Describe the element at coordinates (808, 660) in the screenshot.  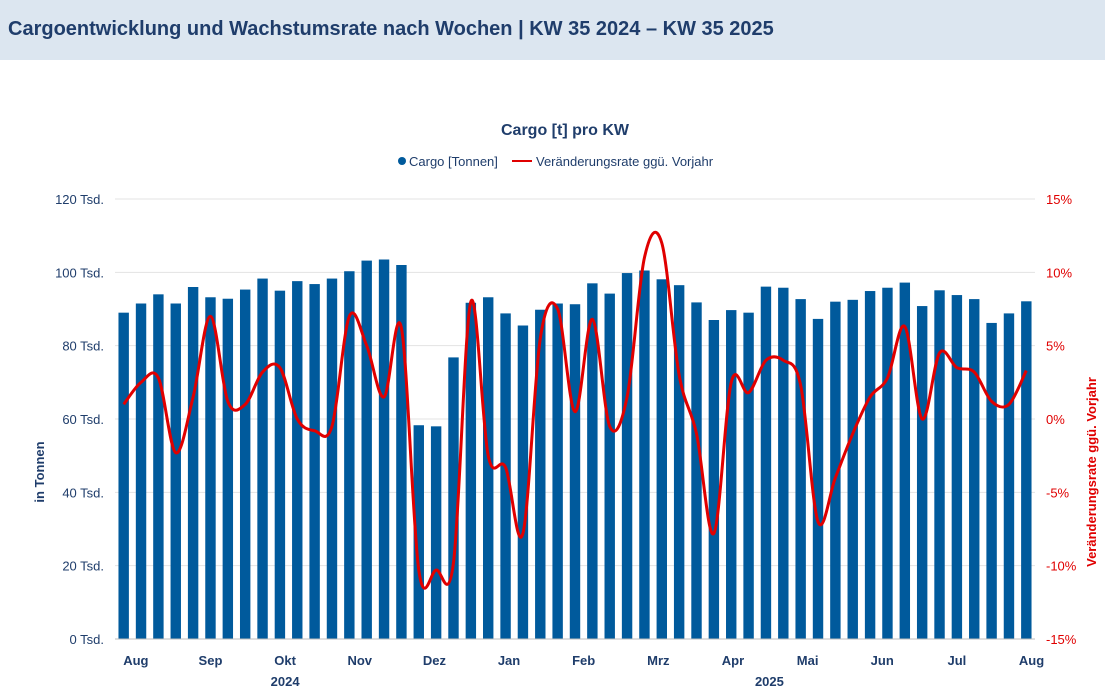
I see `x-month-label: Mai` at that location.